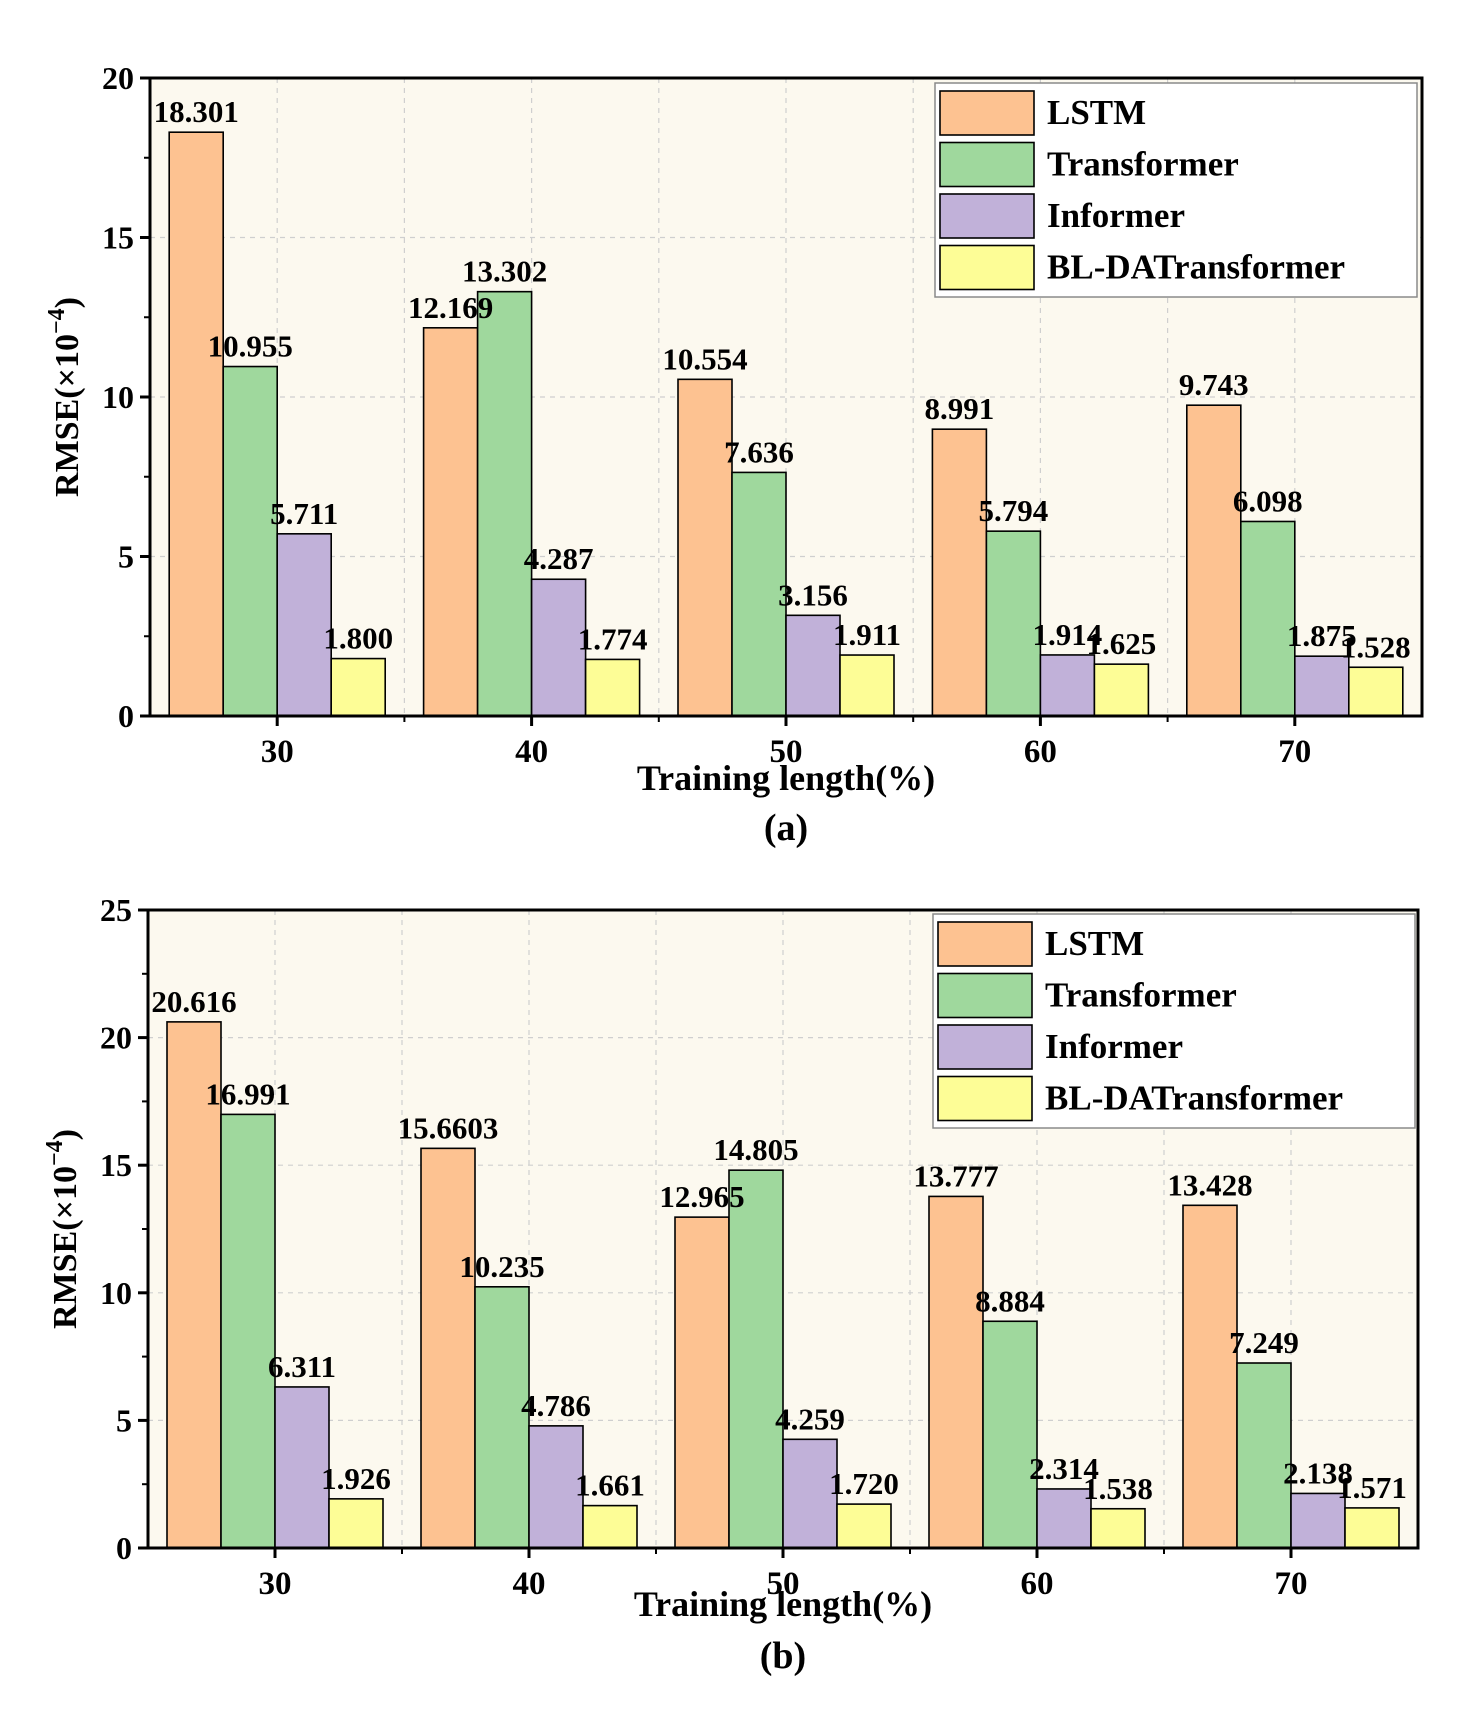 This screenshot has width=1476, height=1730. Describe the element at coordinates (701, 1196) in the screenshot. I see `data-label: 12.965` at that location.